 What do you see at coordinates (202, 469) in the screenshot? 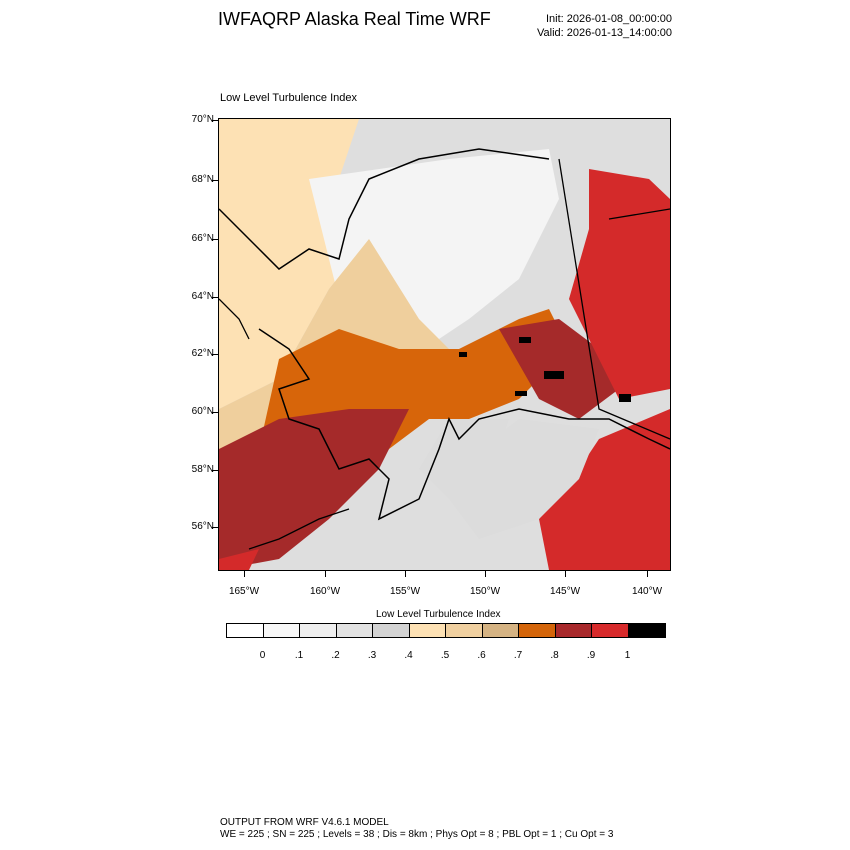
I see `lat-label: 58°N` at bounding box center [202, 469].